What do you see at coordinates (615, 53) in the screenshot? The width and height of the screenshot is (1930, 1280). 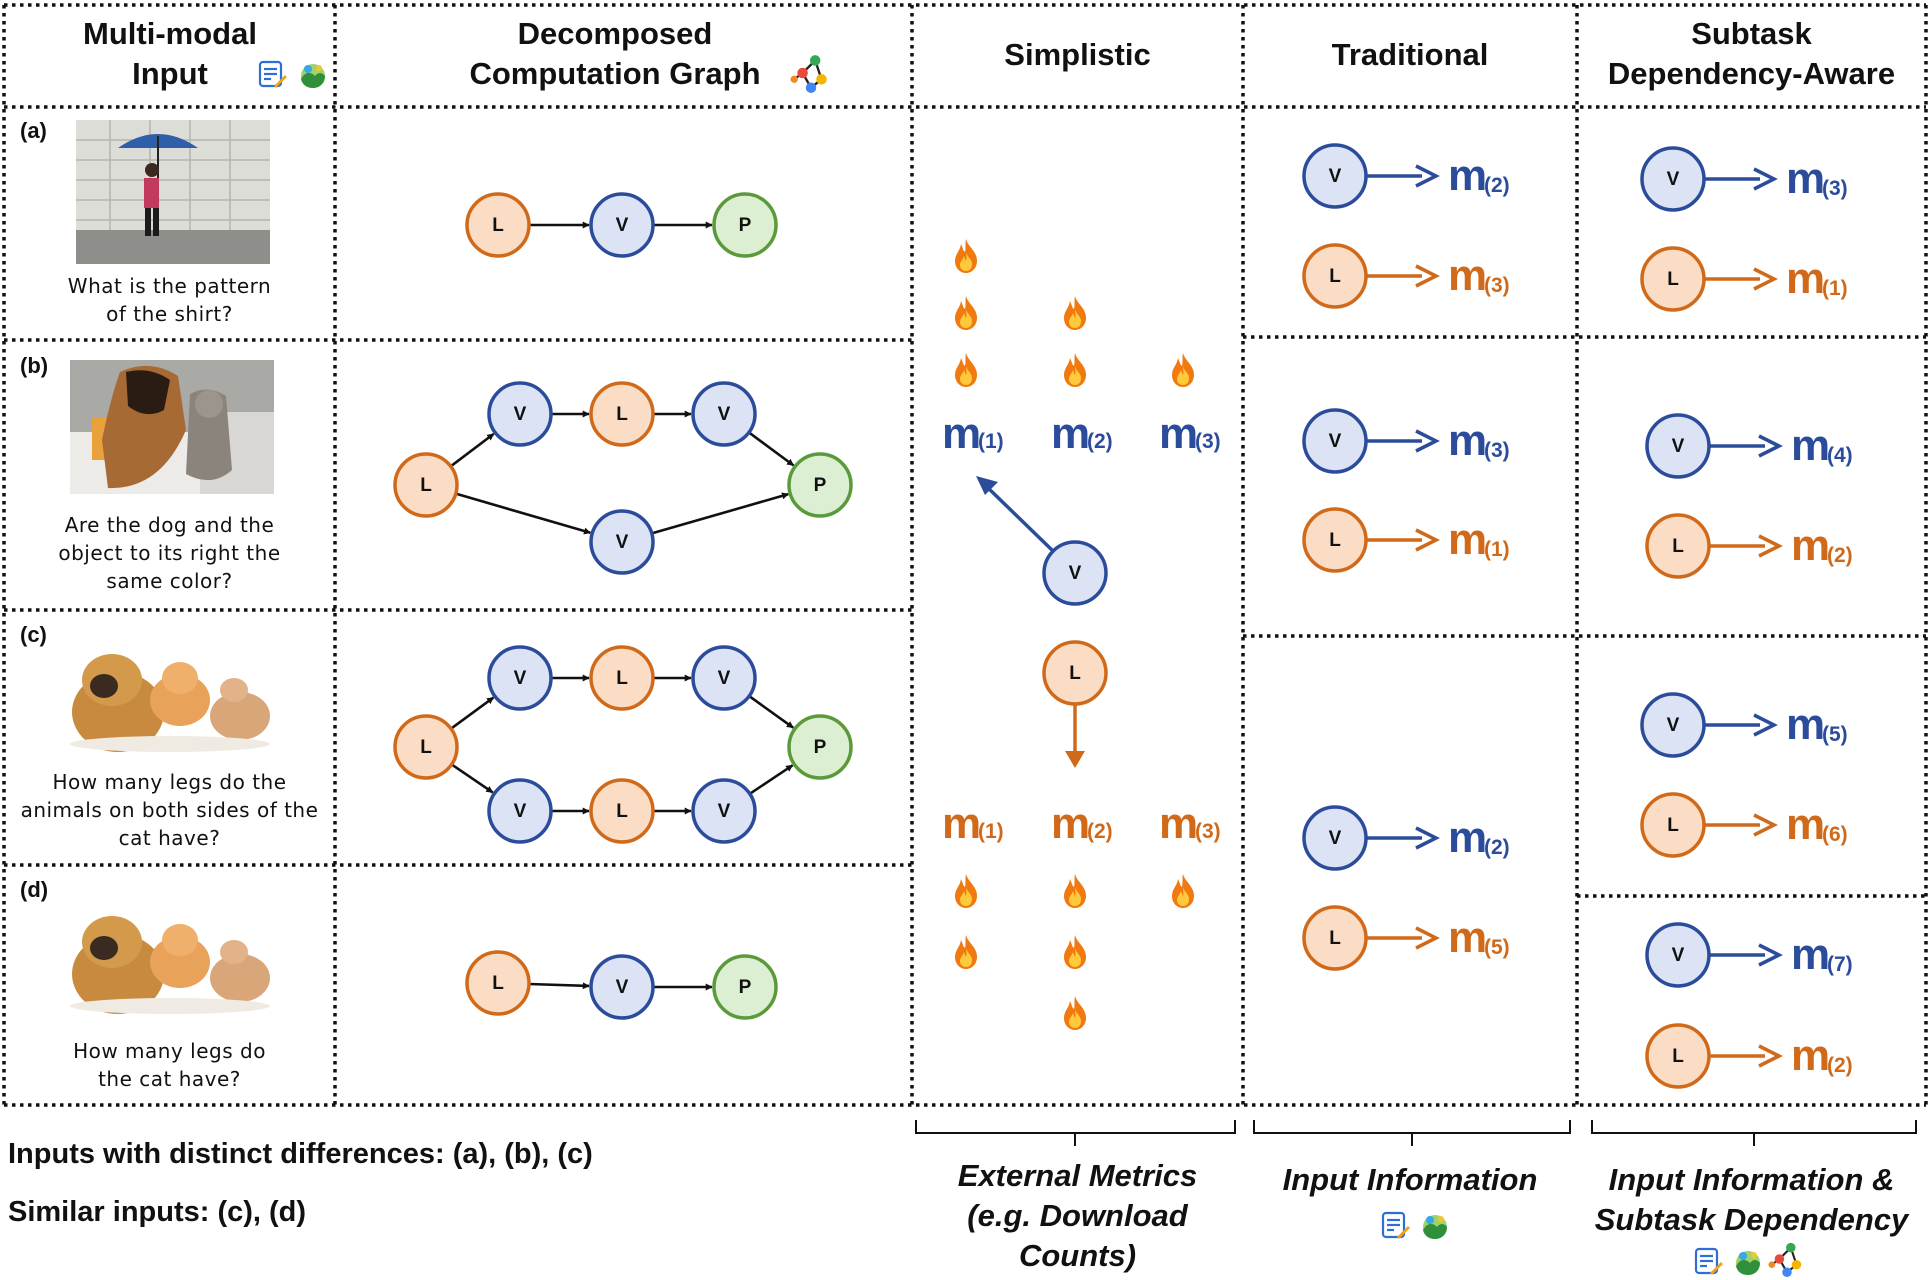 I see `header-computation-graph: Decomposed Computation Graph` at bounding box center [615, 53].